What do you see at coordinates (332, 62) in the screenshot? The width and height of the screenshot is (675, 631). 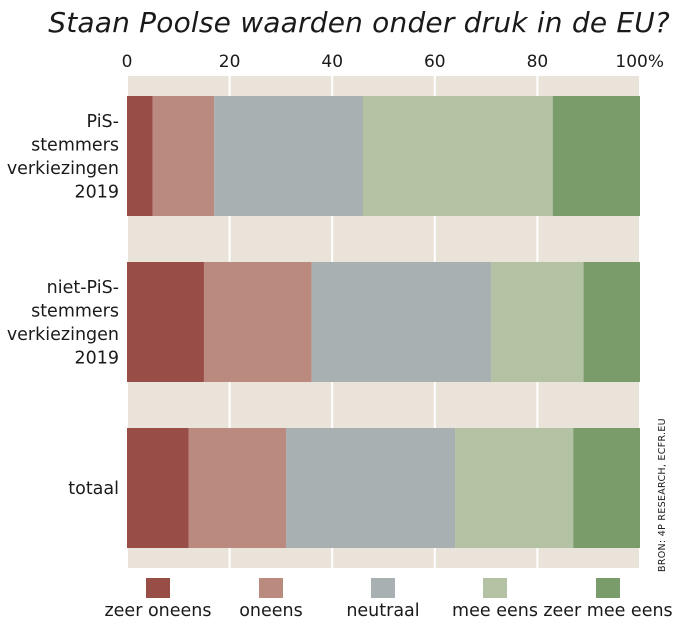 I see `x-tick-label: 40` at bounding box center [332, 62].